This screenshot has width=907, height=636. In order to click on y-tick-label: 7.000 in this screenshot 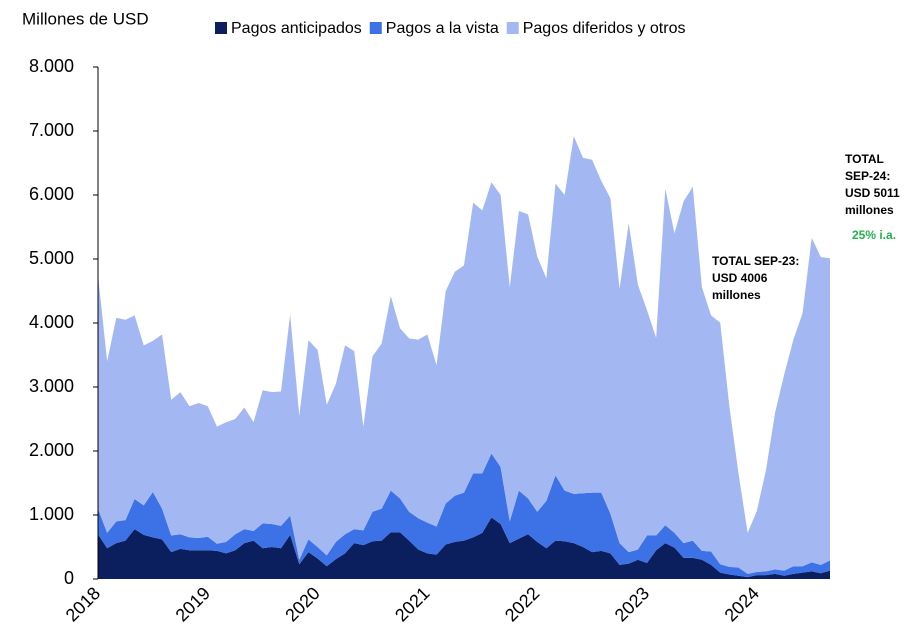, I will do `click(51, 130)`.